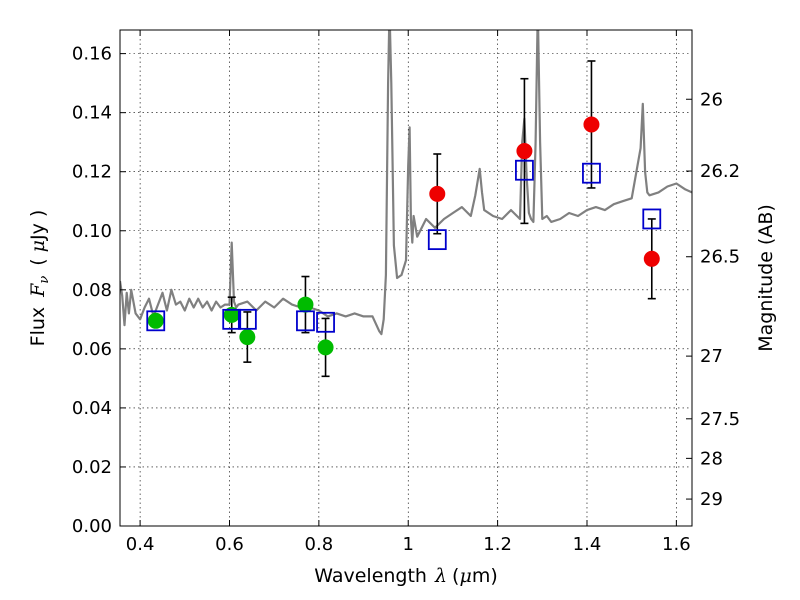 The height and width of the screenshot is (600, 800). What do you see at coordinates (39, 278) in the screenshot?
I see `y-axis-label: FluxFν(μJy )` at bounding box center [39, 278].